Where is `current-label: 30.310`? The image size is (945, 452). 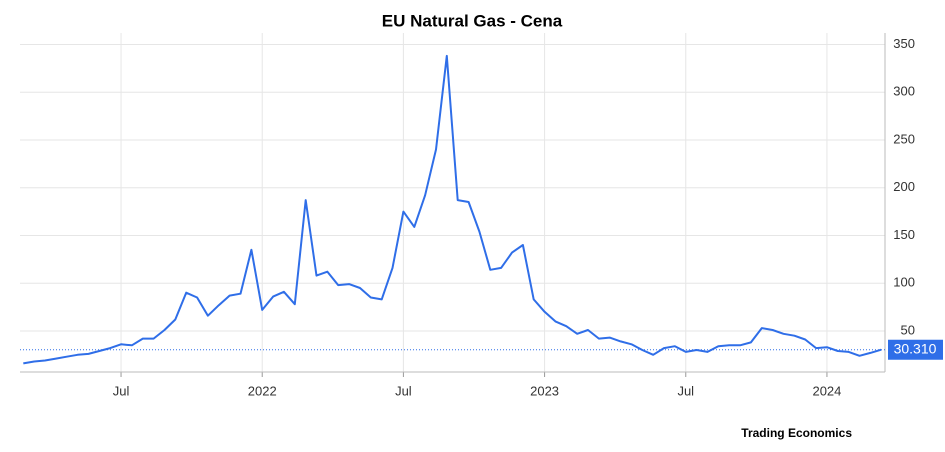
current-label: 30.310 is located at coordinates (915, 348).